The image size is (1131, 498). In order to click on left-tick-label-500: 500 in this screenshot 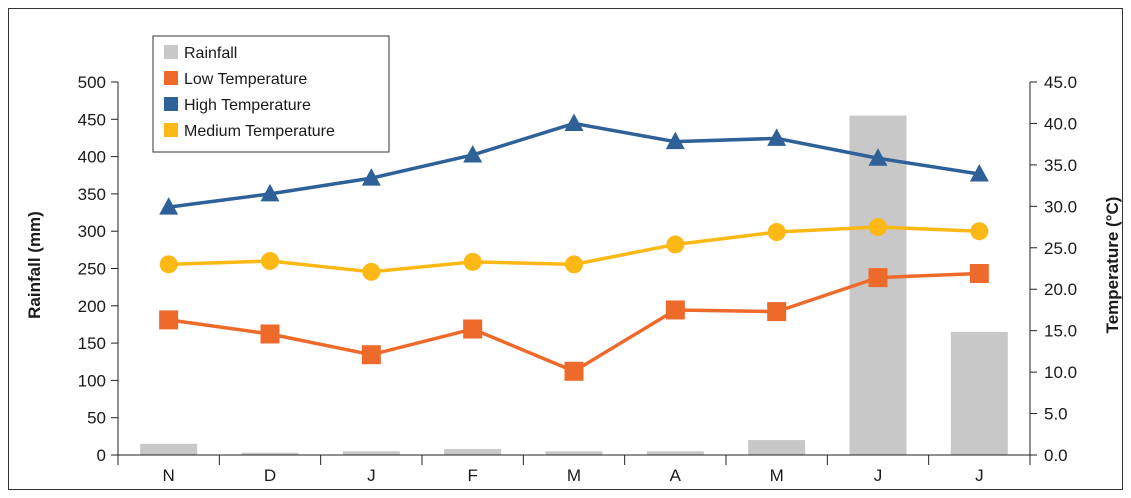, I will do `click(92, 82)`.